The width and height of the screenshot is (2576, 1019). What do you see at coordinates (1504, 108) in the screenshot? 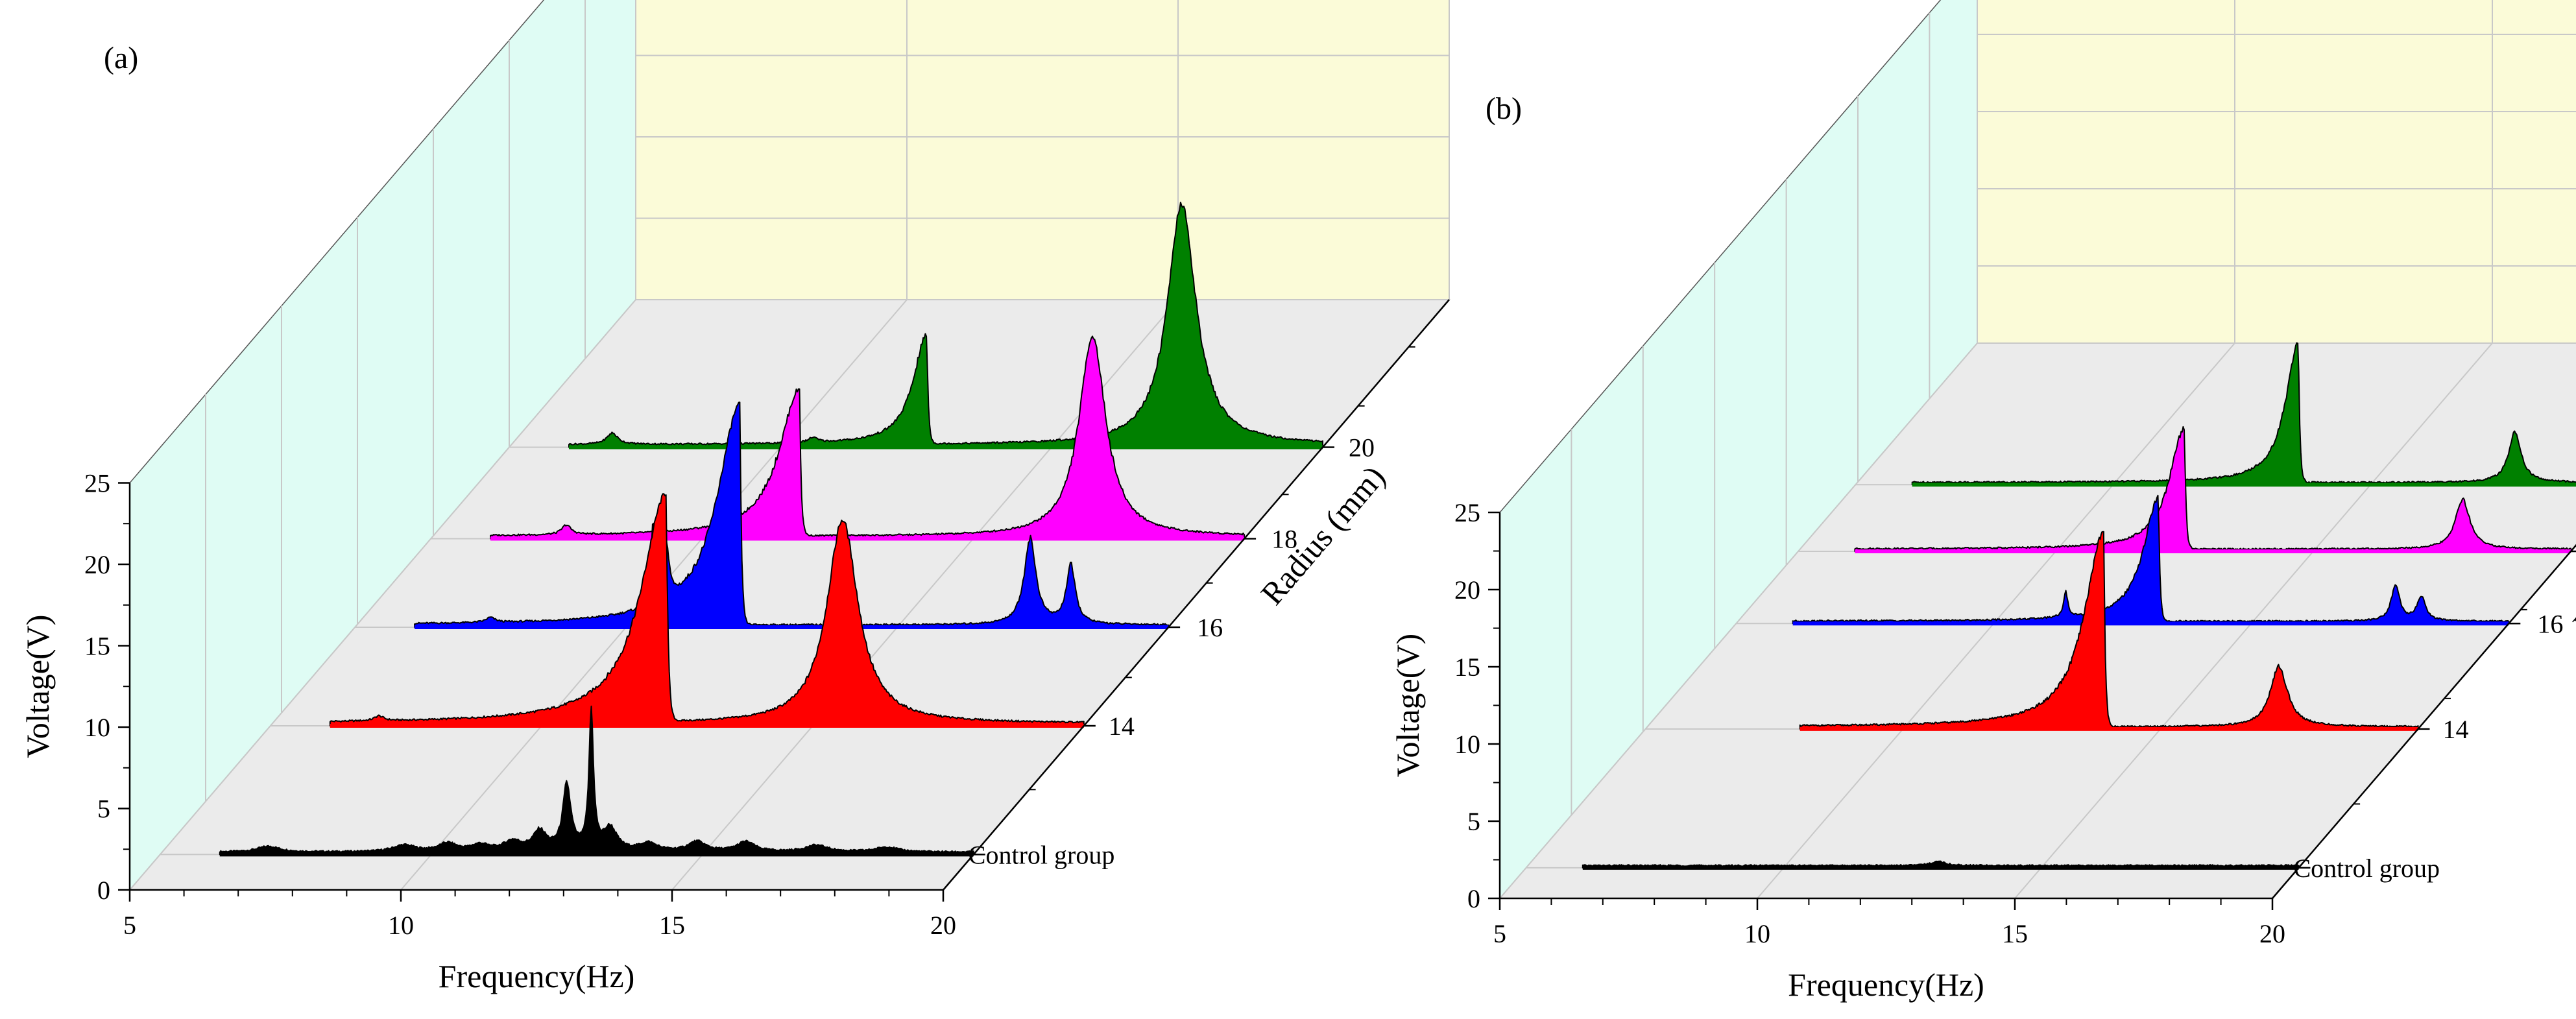
I see `panel-label: (b)` at bounding box center [1504, 108].